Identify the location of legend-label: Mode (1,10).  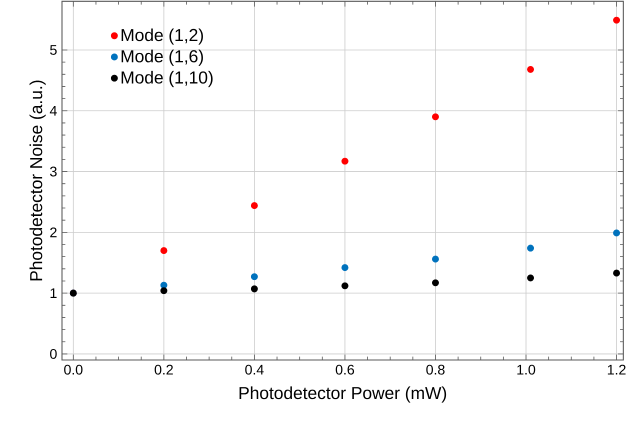
(167, 79).